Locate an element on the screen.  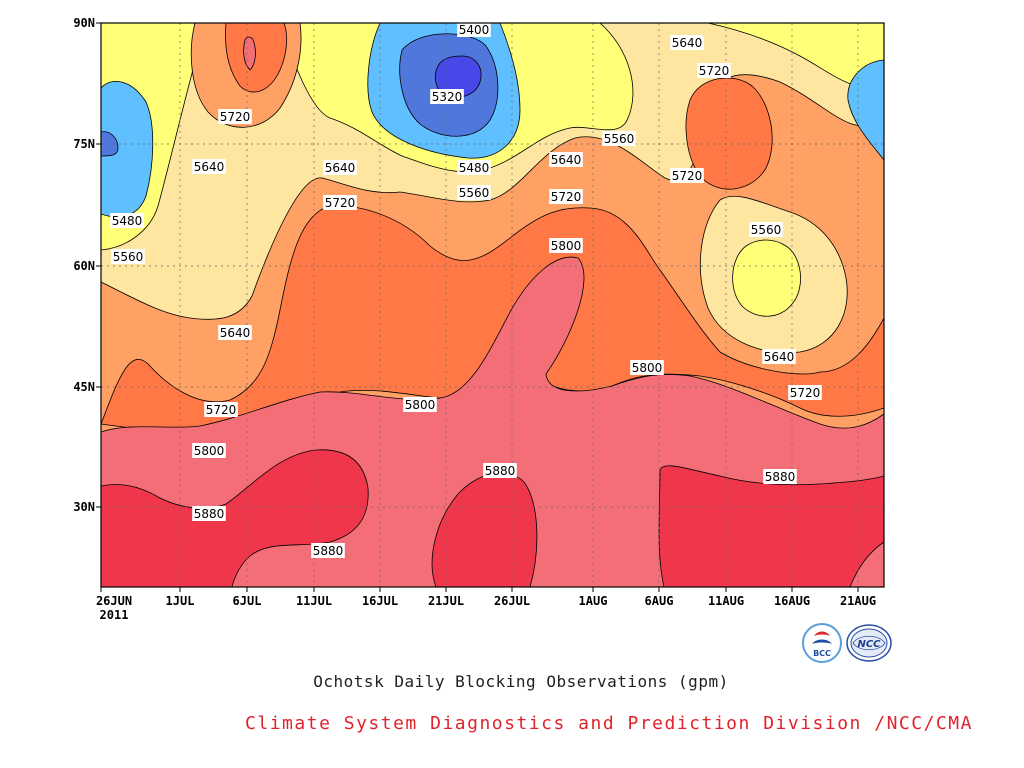
fill-5720-5800-north is located at coordinates (256, 58).